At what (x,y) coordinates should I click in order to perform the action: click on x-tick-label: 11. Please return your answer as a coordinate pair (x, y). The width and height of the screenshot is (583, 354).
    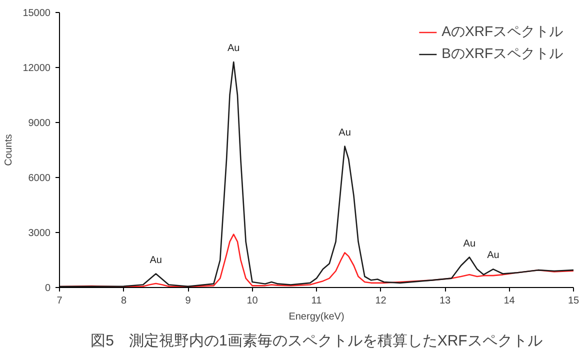
    Looking at the image, I should click on (316, 301).